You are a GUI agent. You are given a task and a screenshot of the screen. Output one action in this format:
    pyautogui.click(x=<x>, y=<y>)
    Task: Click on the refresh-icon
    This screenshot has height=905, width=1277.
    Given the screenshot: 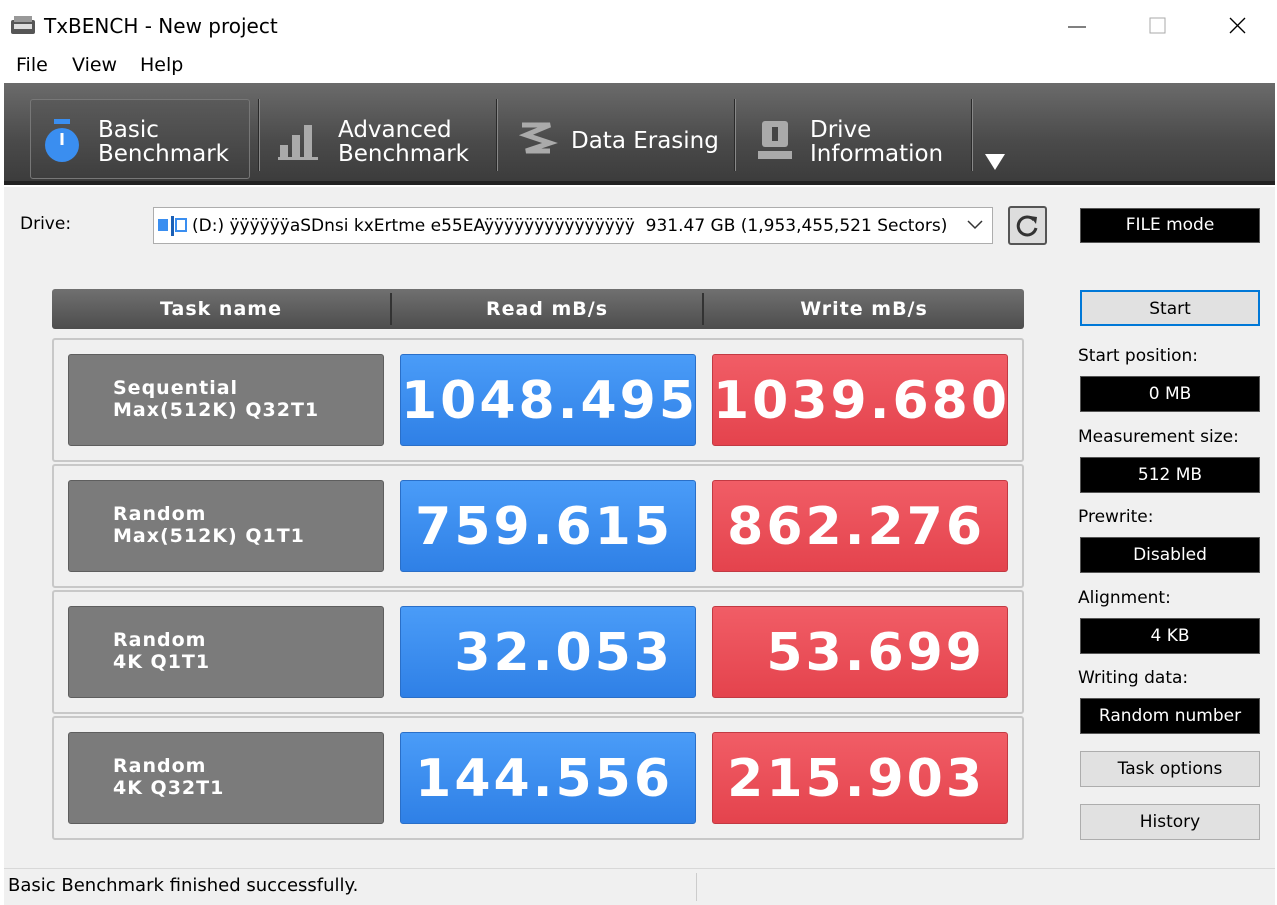 What is the action you would take?
    pyautogui.click(x=1027, y=226)
    